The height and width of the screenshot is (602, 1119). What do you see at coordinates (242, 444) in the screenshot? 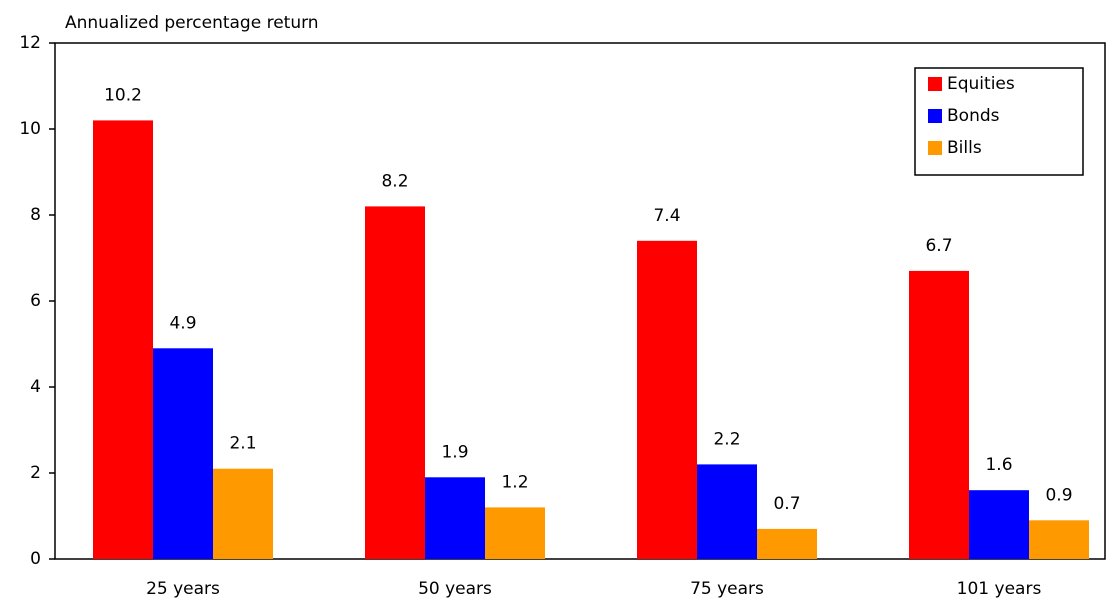
I see `value-label: 2.1` at bounding box center [242, 444].